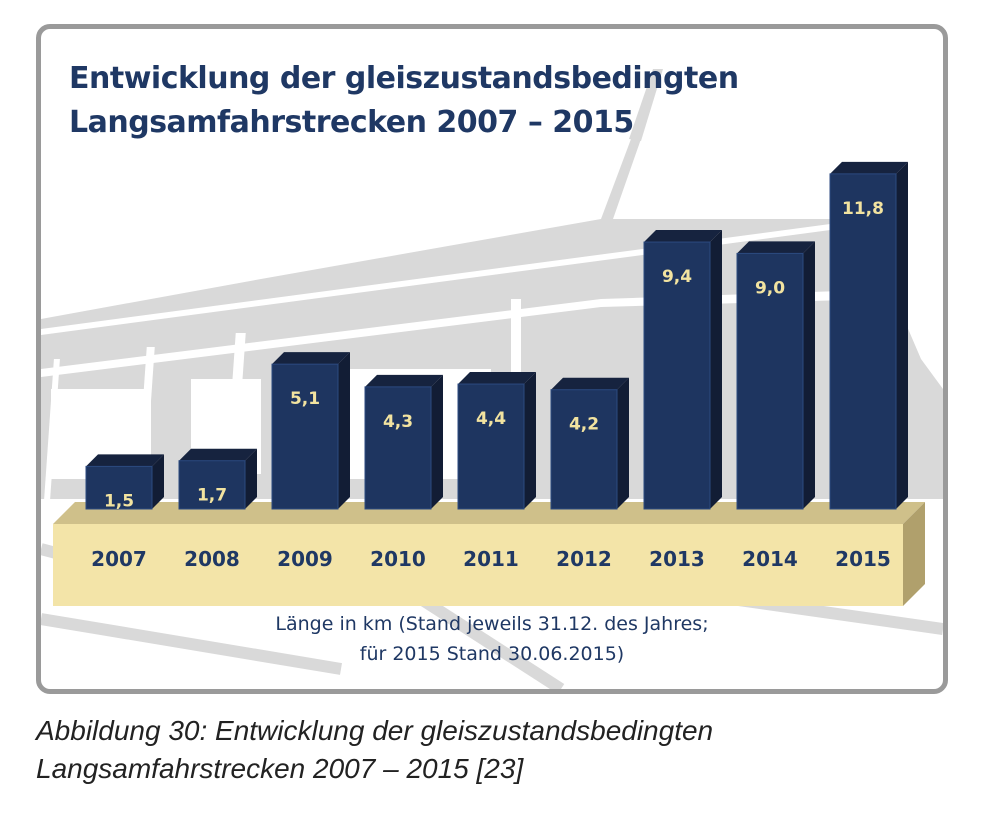  What do you see at coordinates (212, 496) in the screenshot?
I see `data-label: 1,7` at bounding box center [212, 496].